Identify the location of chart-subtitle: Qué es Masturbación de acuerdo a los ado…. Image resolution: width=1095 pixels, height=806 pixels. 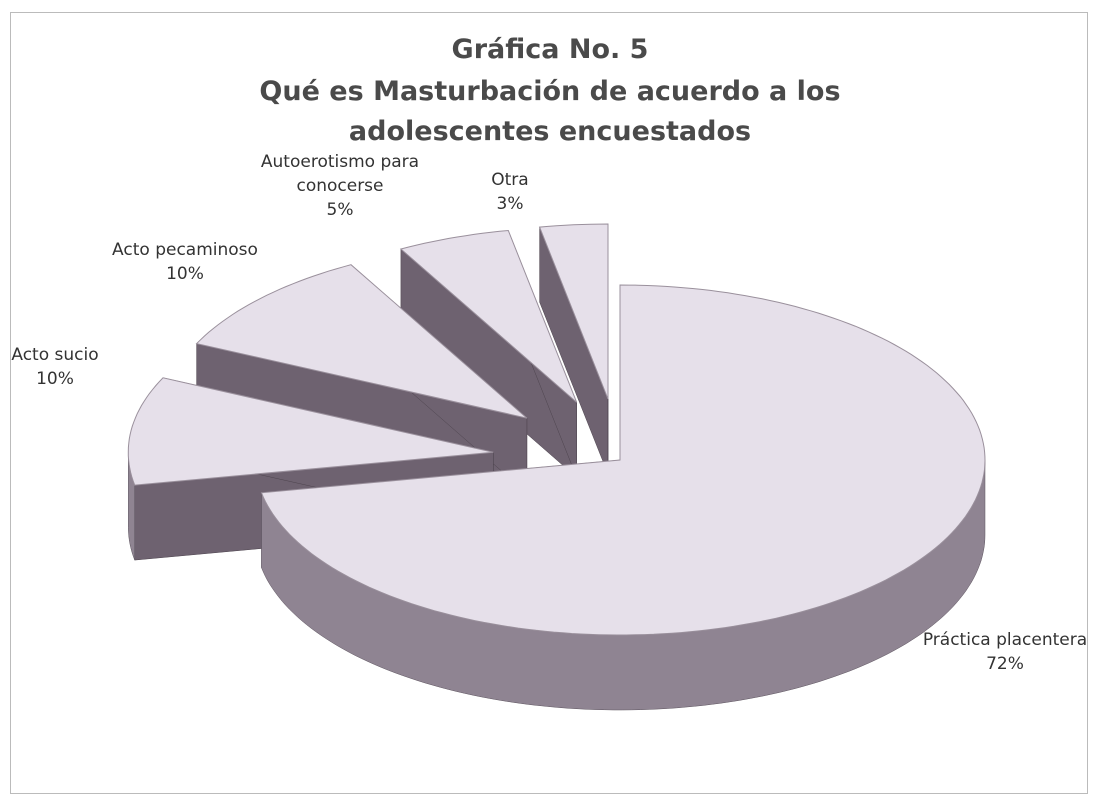
(550, 111).